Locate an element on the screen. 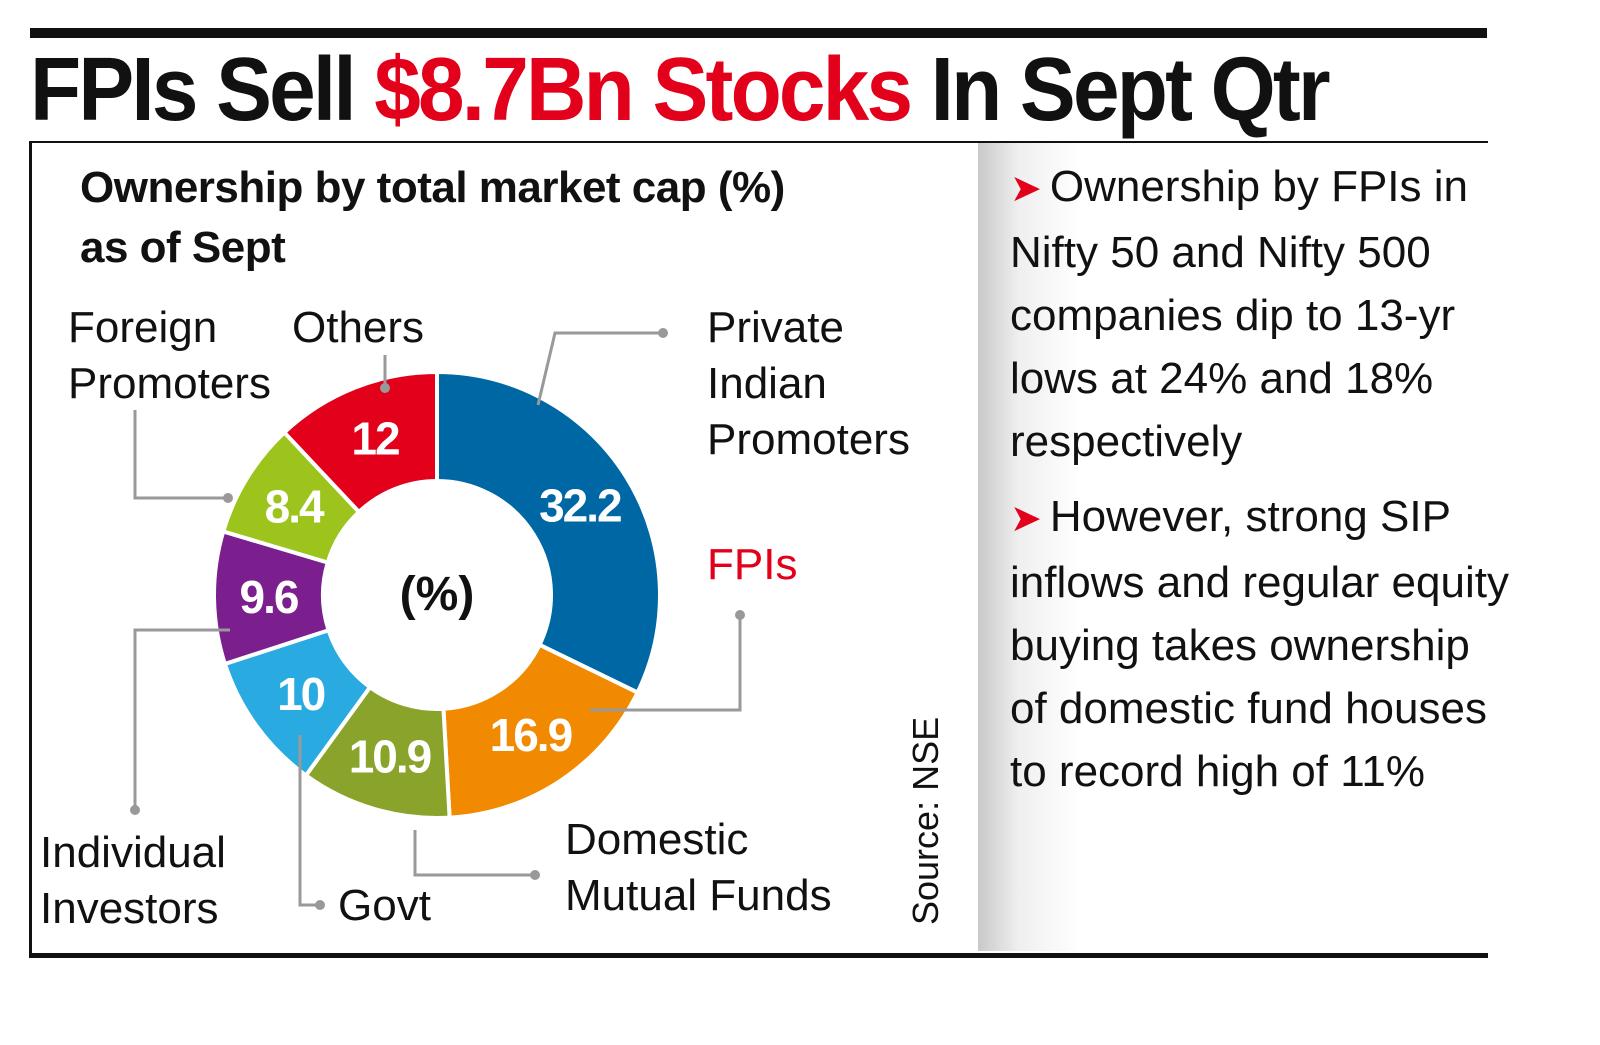 This screenshot has width=1600, height=1045. slice-fpis is located at coordinates (541, 731).